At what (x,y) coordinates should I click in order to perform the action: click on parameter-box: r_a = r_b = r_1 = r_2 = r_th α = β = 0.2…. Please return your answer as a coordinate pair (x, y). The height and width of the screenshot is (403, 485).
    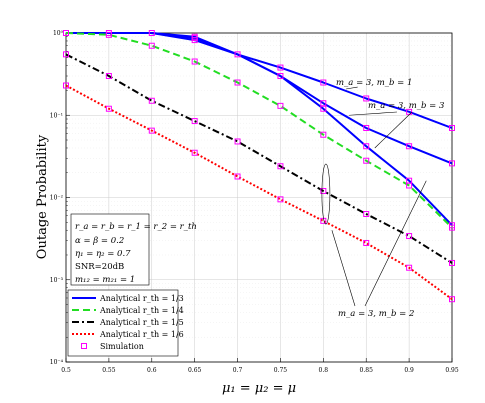
    Looking at the image, I should click on (133, 249).